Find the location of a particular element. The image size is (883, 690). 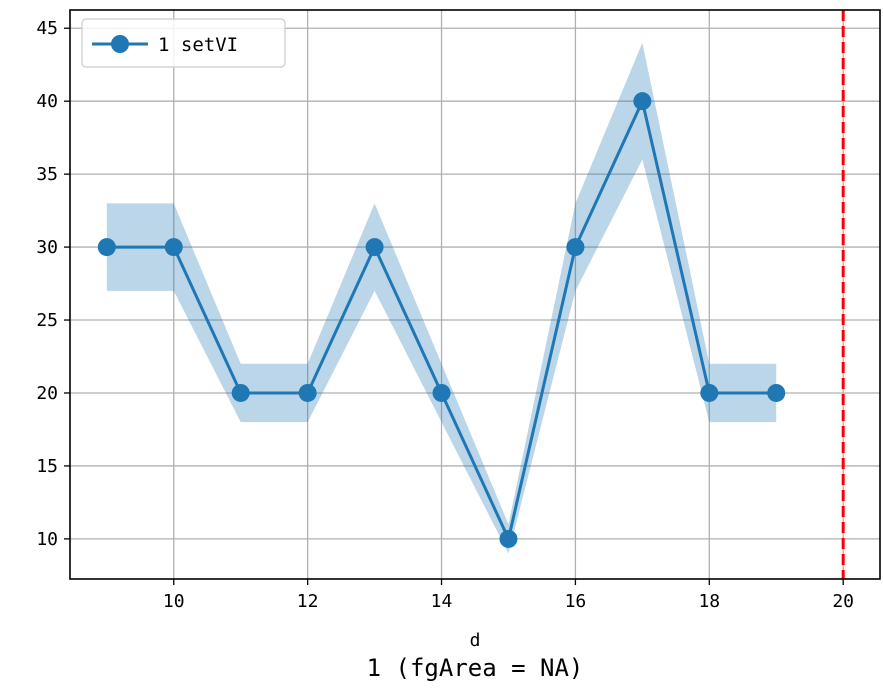

legend-box is located at coordinates (183, 43).